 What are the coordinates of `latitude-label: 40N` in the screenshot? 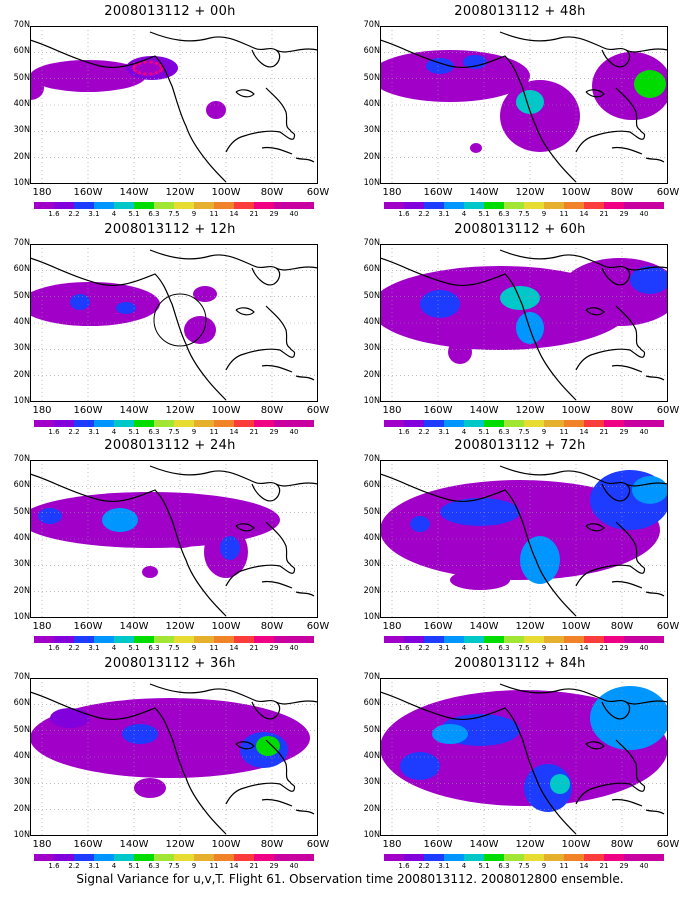 It's located at (371, 756).